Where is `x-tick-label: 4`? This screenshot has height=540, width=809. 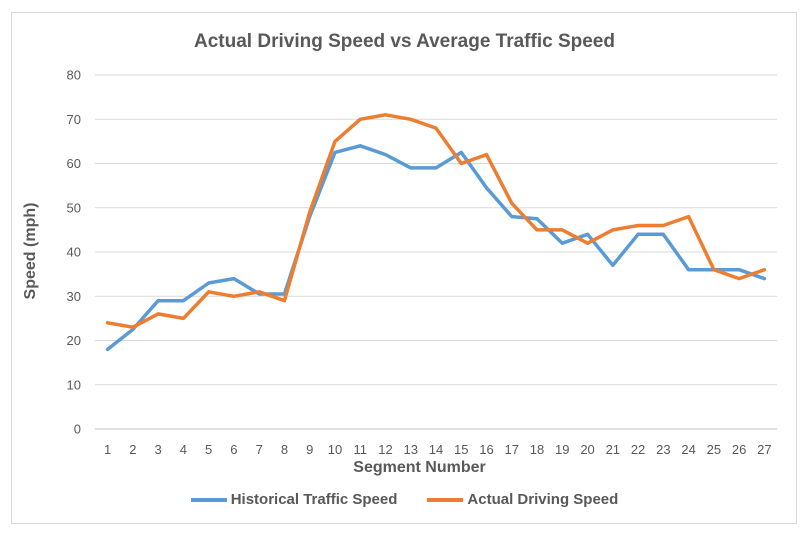
x-tick-label: 4 is located at coordinates (183, 449).